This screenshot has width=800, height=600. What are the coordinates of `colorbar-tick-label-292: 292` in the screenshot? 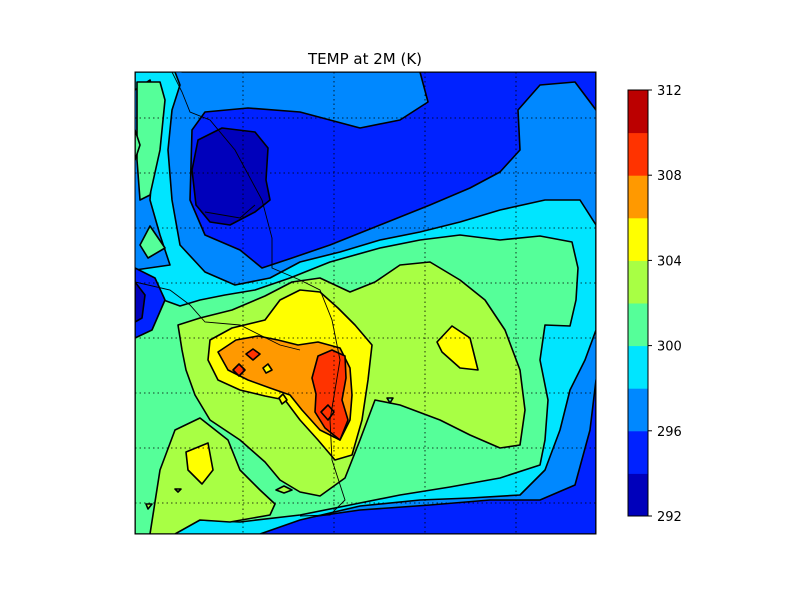 It's located at (669, 517).